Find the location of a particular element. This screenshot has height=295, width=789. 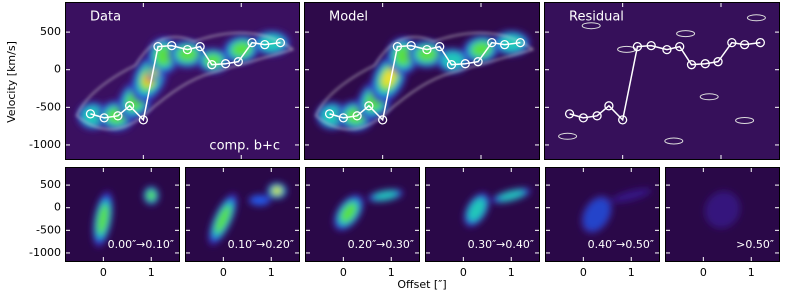

panel-range: 0.10″→0.20″ is located at coordinates (261, 244).